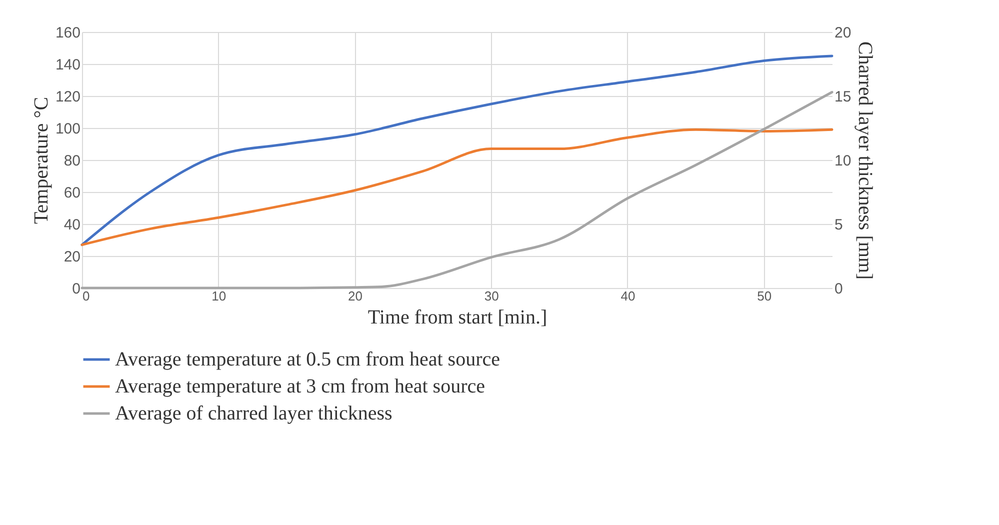 The width and height of the screenshot is (999, 525). I want to click on x-tick-label: 10, so click(219, 296).